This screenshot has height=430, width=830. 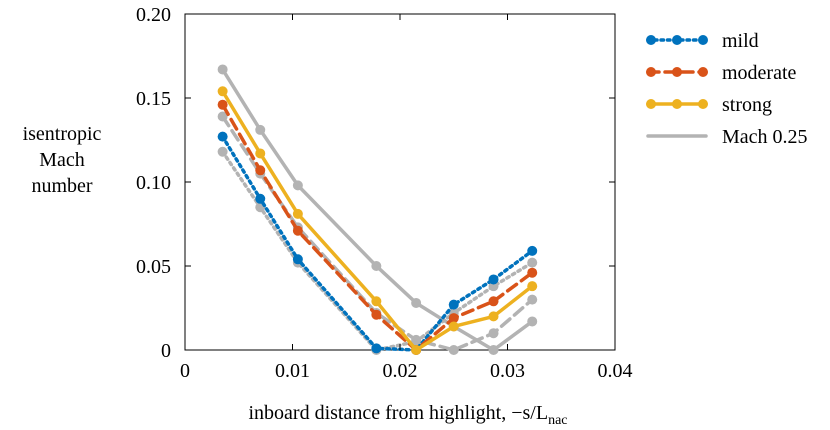 I want to click on y-tick-label: 0.10, so click(x=153, y=183).